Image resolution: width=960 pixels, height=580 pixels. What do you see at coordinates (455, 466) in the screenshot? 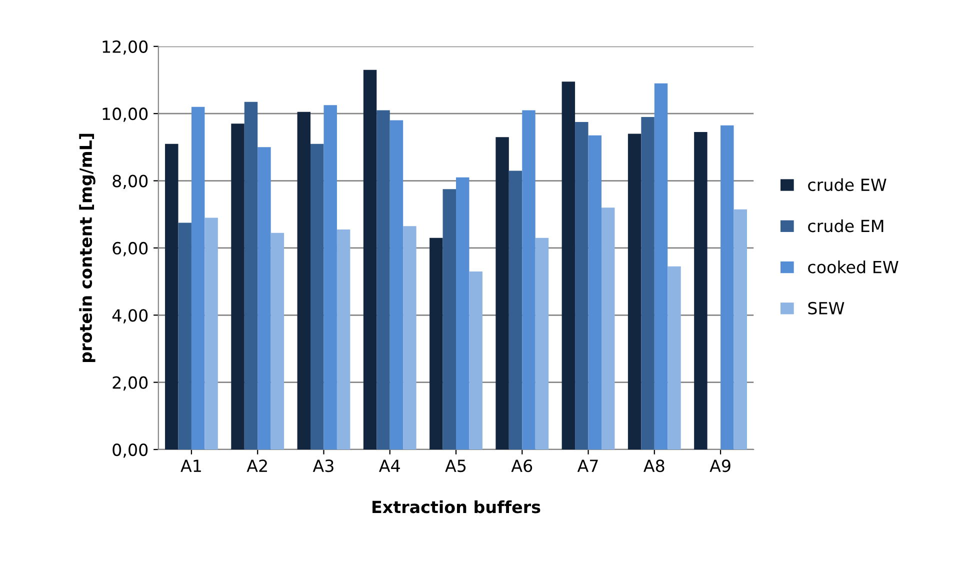
I see `x-tick-label: A5` at bounding box center [455, 466].